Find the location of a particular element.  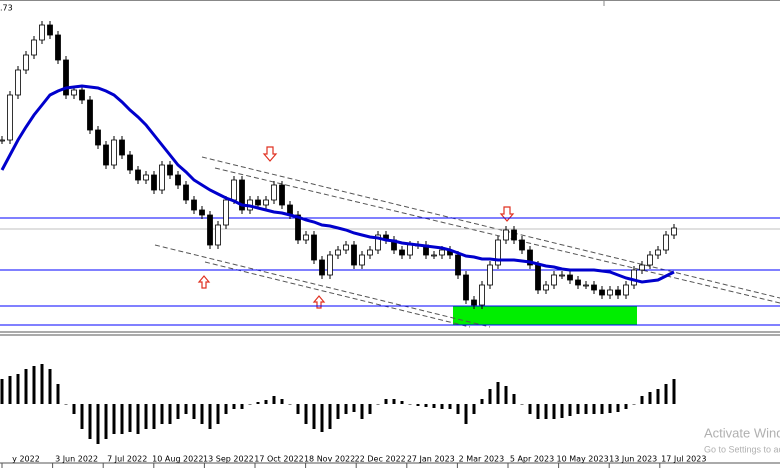

price-label: .73 is located at coordinates (6, 8).